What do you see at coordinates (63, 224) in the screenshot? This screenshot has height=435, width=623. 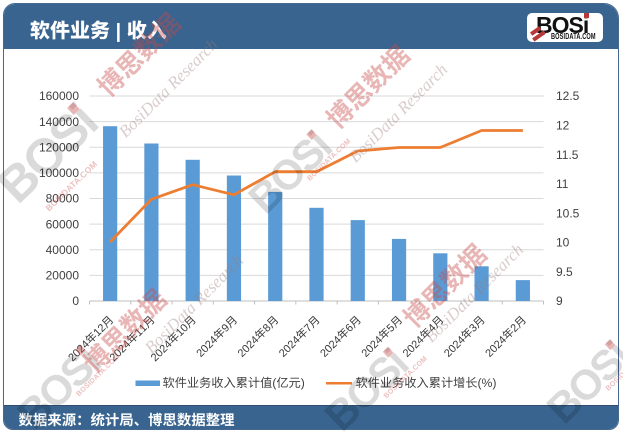 I see `svg-text: 60000` at bounding box center [63, 224].